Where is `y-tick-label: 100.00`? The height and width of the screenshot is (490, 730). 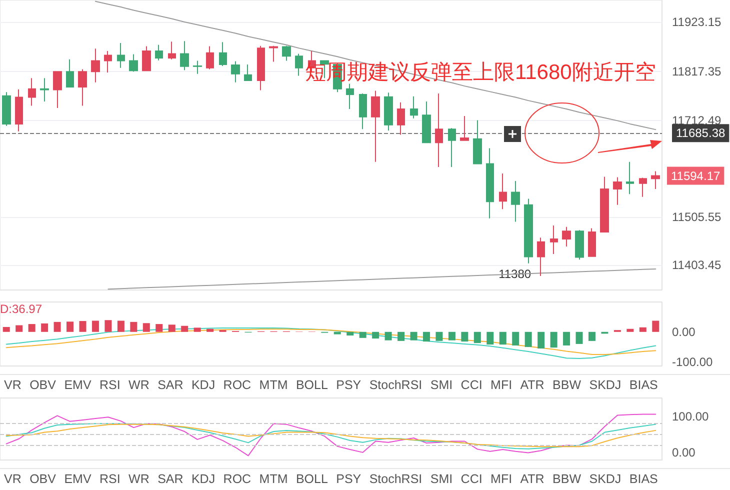 y-tick-label: 100.00 is located at coordinates (691, 416).